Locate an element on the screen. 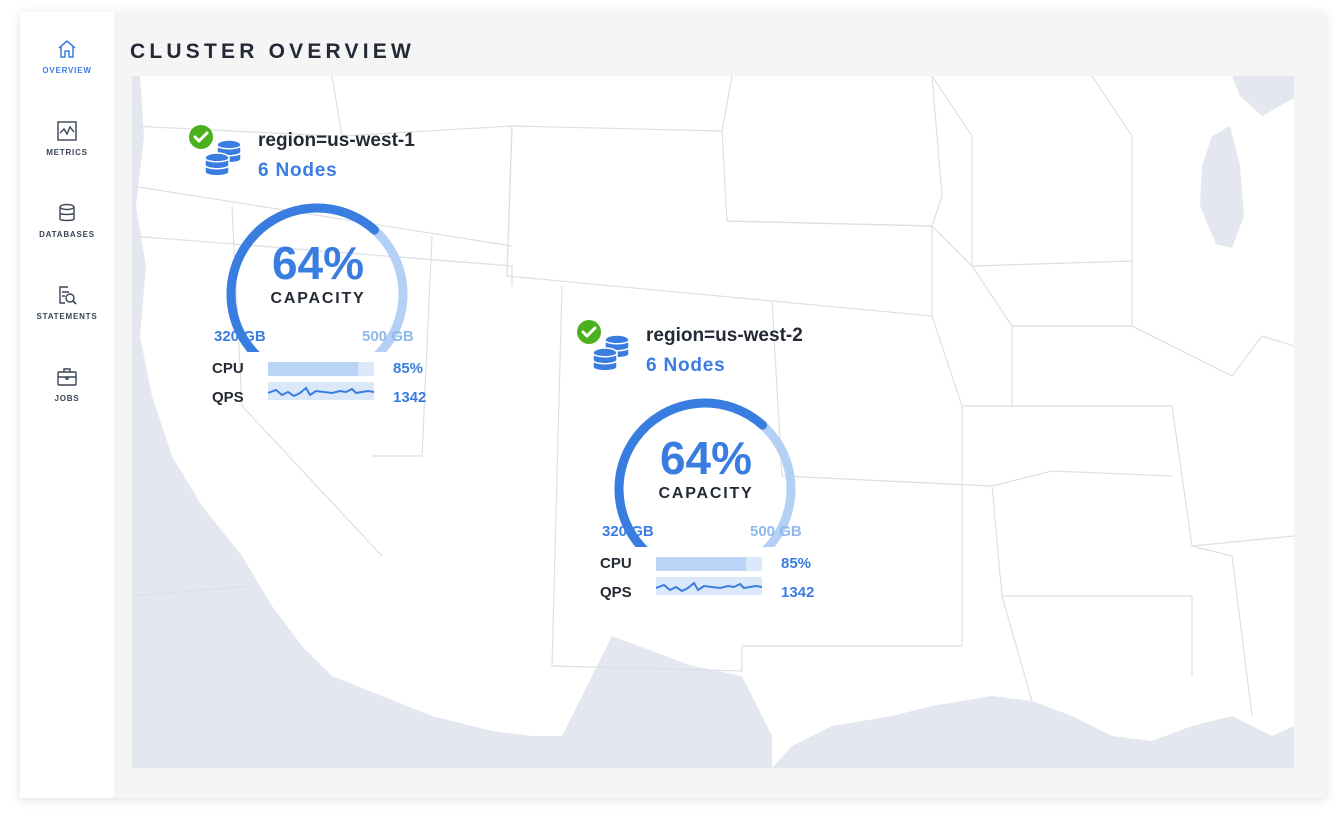 This screenshot has height=818, width=1336. line-chart-icon is located at coordinates (67, 131).